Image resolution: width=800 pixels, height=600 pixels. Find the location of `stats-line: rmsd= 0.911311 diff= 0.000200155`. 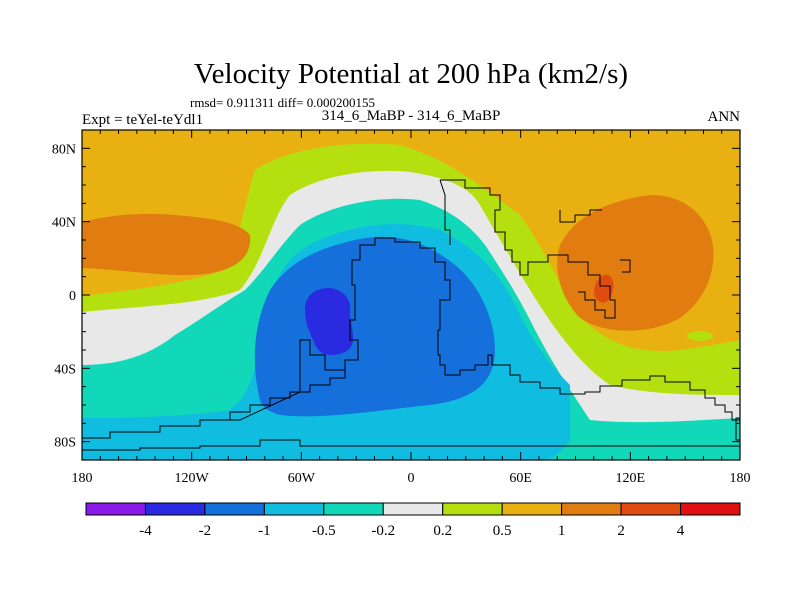

stats-line: rmsd= 0.911311 diff= 0.000200155 is located at coordinates (282, 102).